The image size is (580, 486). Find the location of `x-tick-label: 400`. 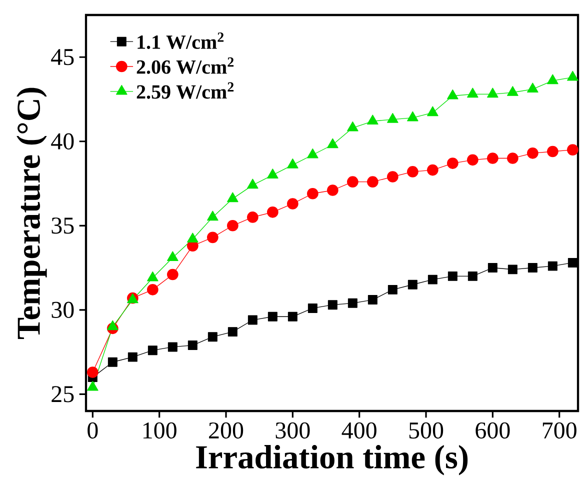

x-tick-label: 400 is located at coordinates (359, 430).